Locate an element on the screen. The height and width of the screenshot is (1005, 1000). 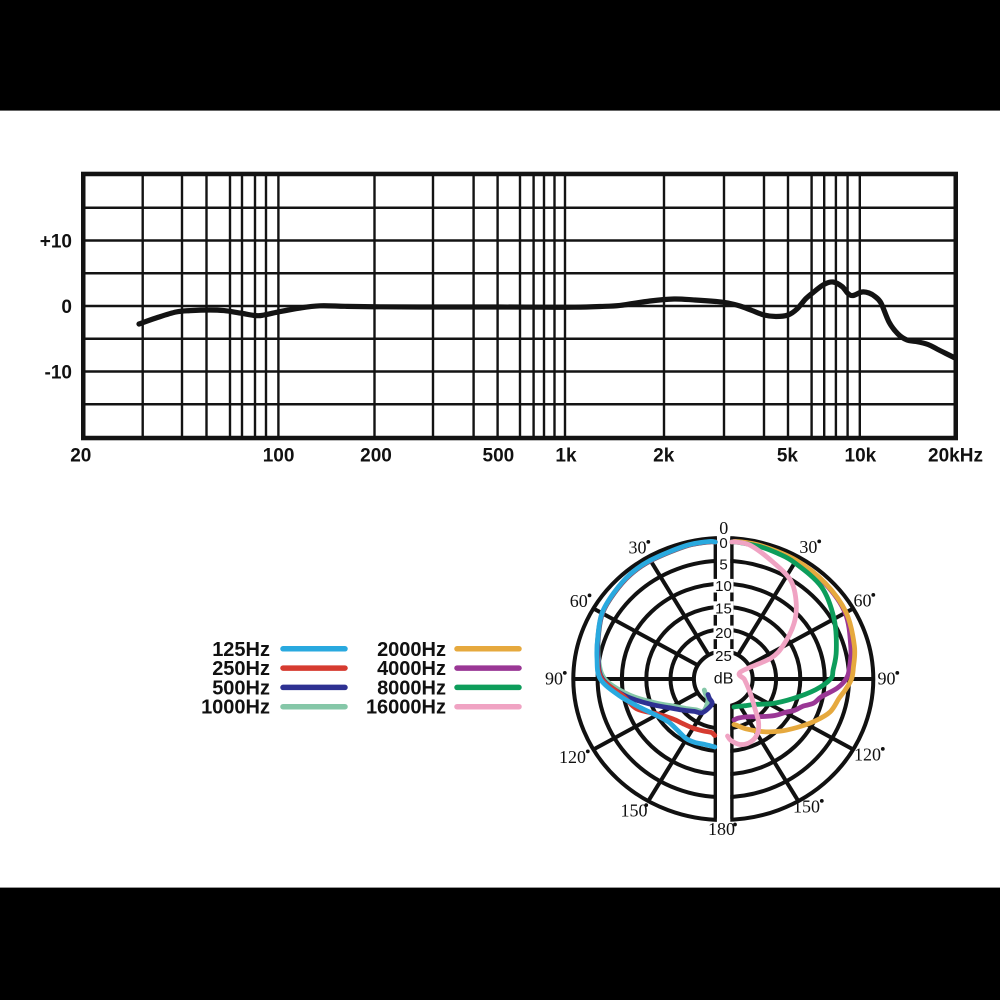
svg-text: 16000Hz is located at coordinates (406, 708).